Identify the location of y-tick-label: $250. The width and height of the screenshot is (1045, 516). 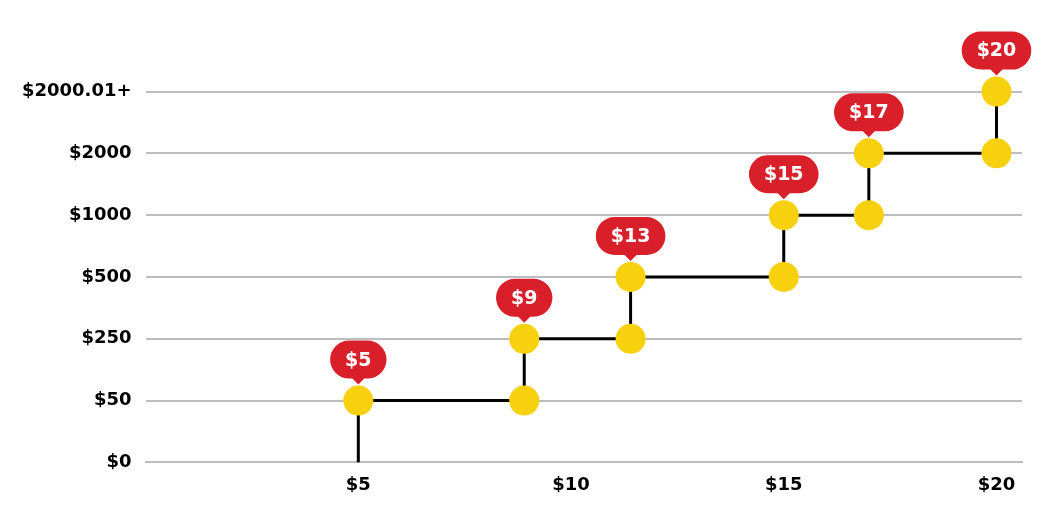
(106, 337).